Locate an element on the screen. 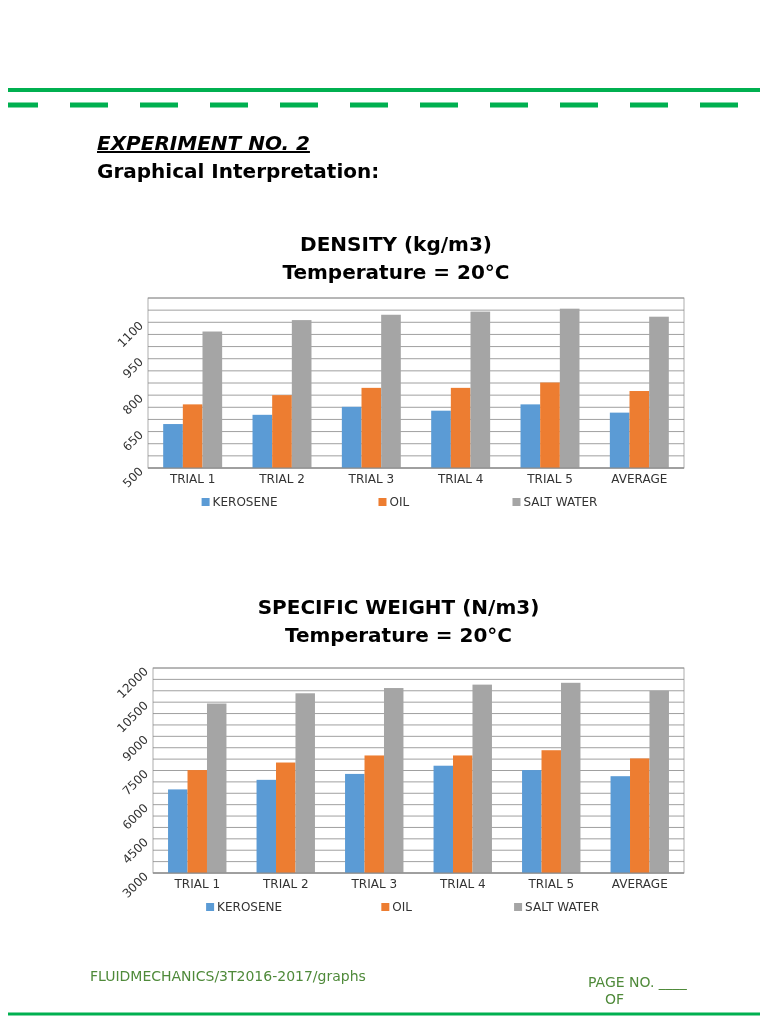  text: EXPERIMENT NO. 2 is located at coordinates (203, 143).